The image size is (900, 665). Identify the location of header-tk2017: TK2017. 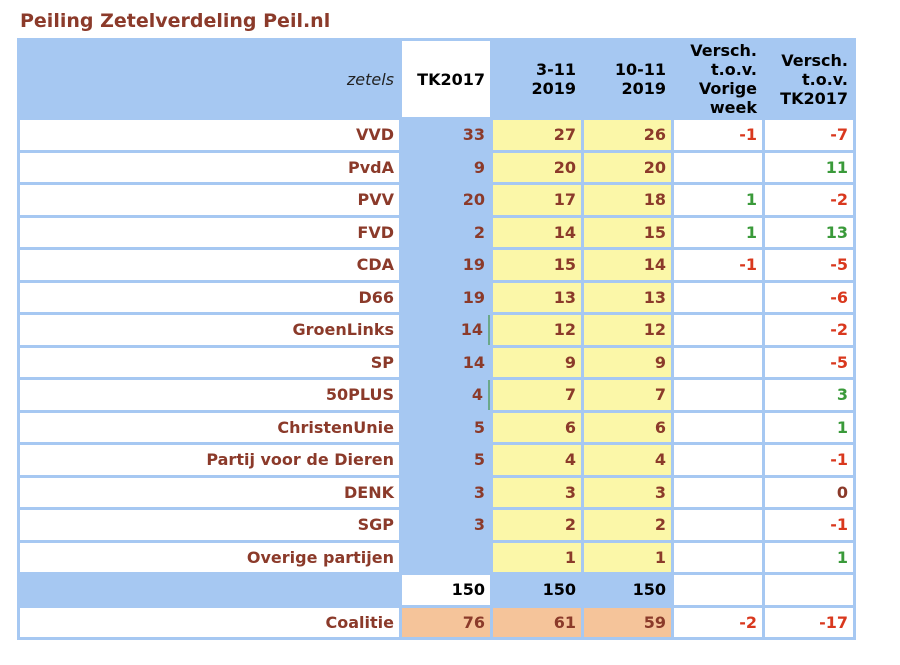
(446, 79).